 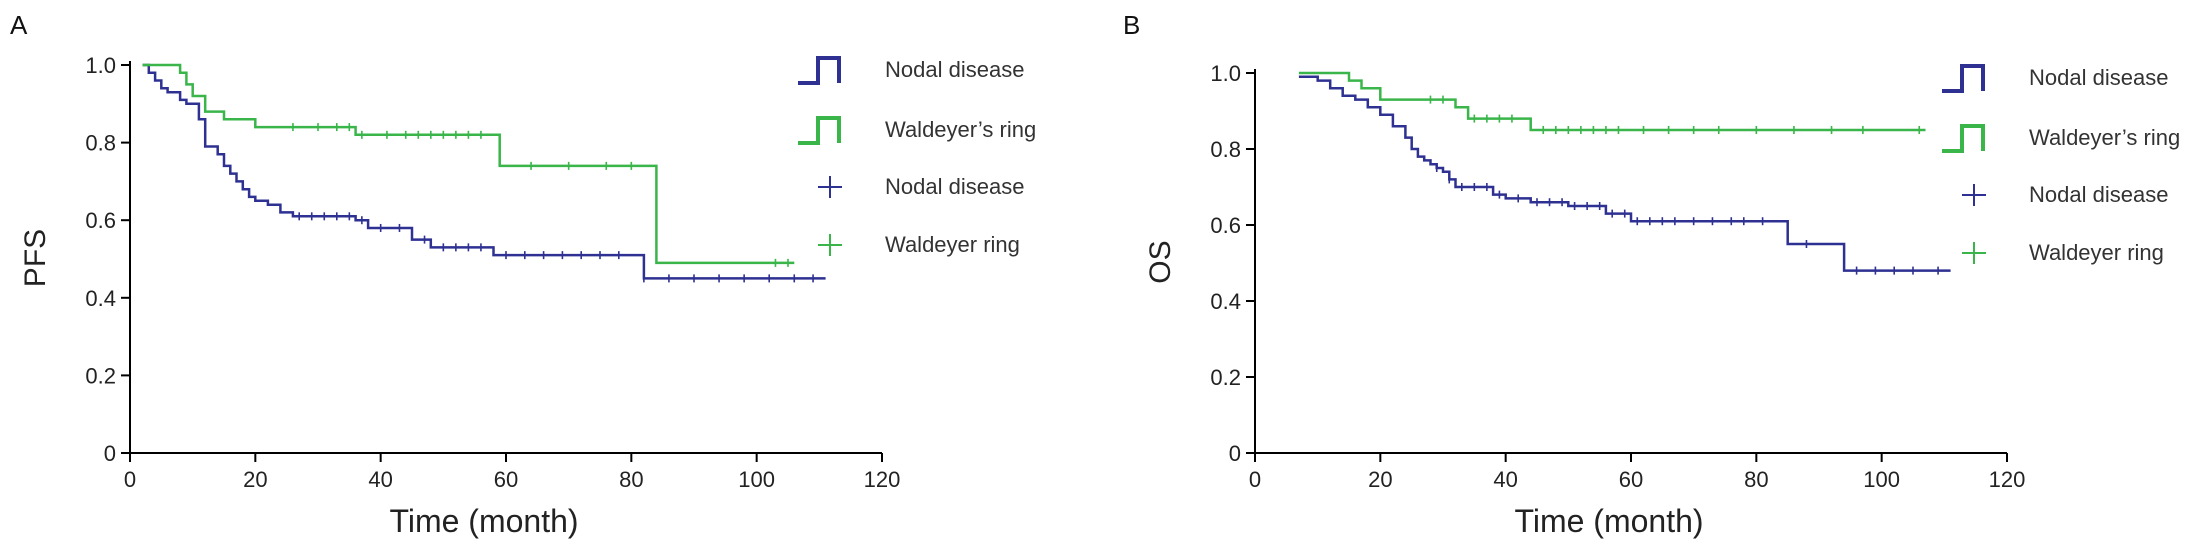 I want to click on panel-label: A, so click(x=19, y=25).